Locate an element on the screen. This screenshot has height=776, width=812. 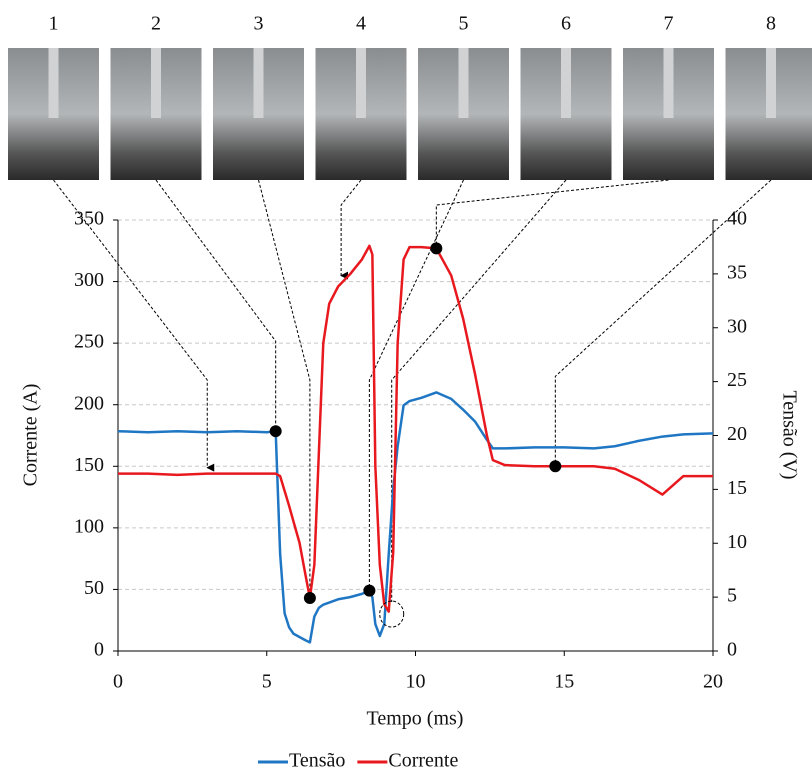
y-tick-label: 50 is located at coordinates (94, 588).